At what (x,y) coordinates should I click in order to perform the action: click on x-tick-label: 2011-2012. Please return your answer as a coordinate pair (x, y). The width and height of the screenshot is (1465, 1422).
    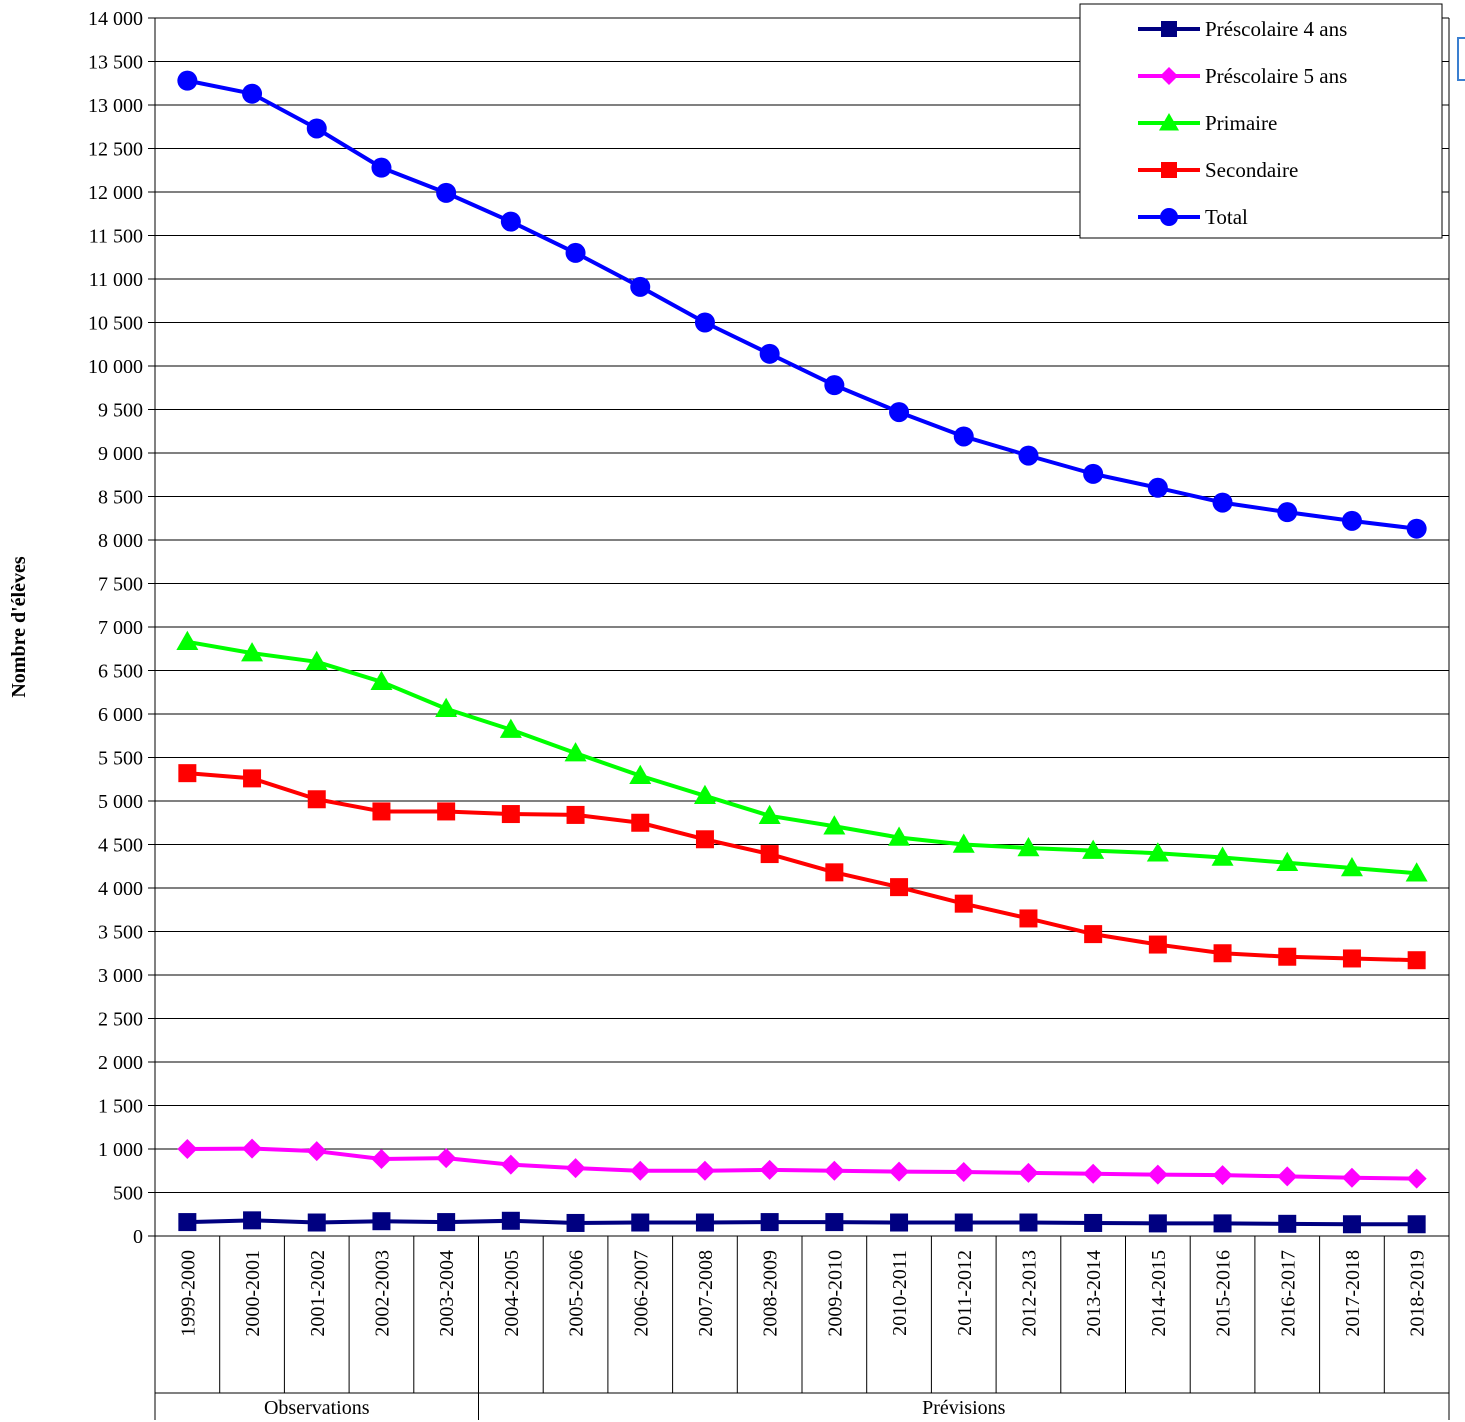
    Looking at the image, I should click on (965, 1293).